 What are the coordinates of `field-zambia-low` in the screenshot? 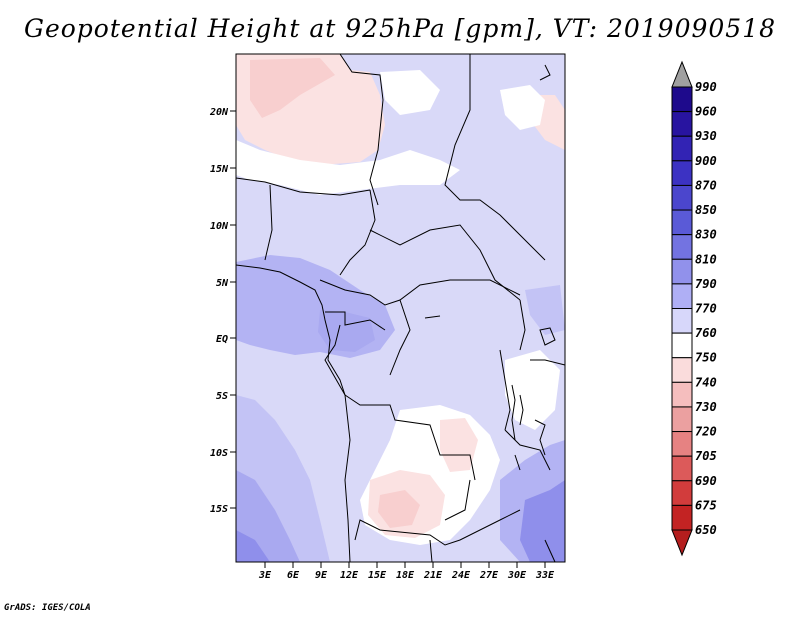 It's located at (459, 445).